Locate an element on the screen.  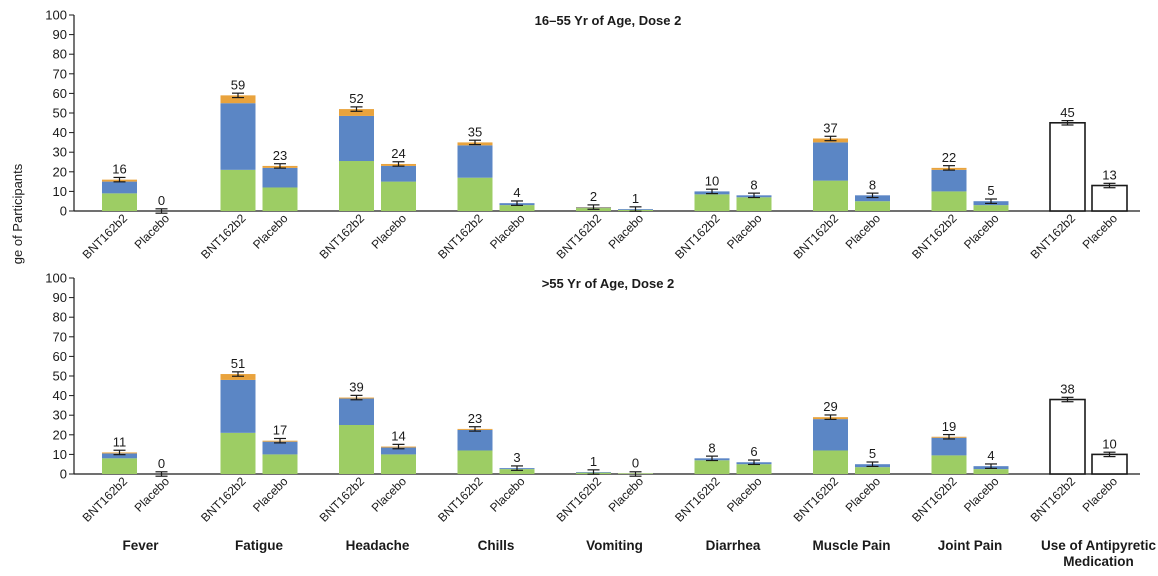
category-label: Fatigue is located at coordinates (259, 545).